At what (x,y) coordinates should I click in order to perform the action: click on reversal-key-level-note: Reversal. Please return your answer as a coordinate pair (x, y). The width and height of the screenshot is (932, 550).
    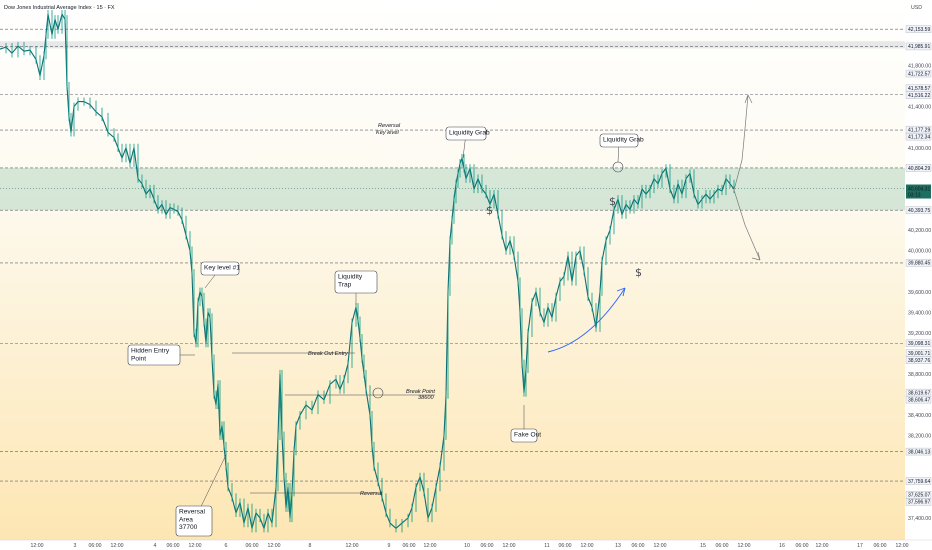
    Looking at the image, I should click on (389, 126).